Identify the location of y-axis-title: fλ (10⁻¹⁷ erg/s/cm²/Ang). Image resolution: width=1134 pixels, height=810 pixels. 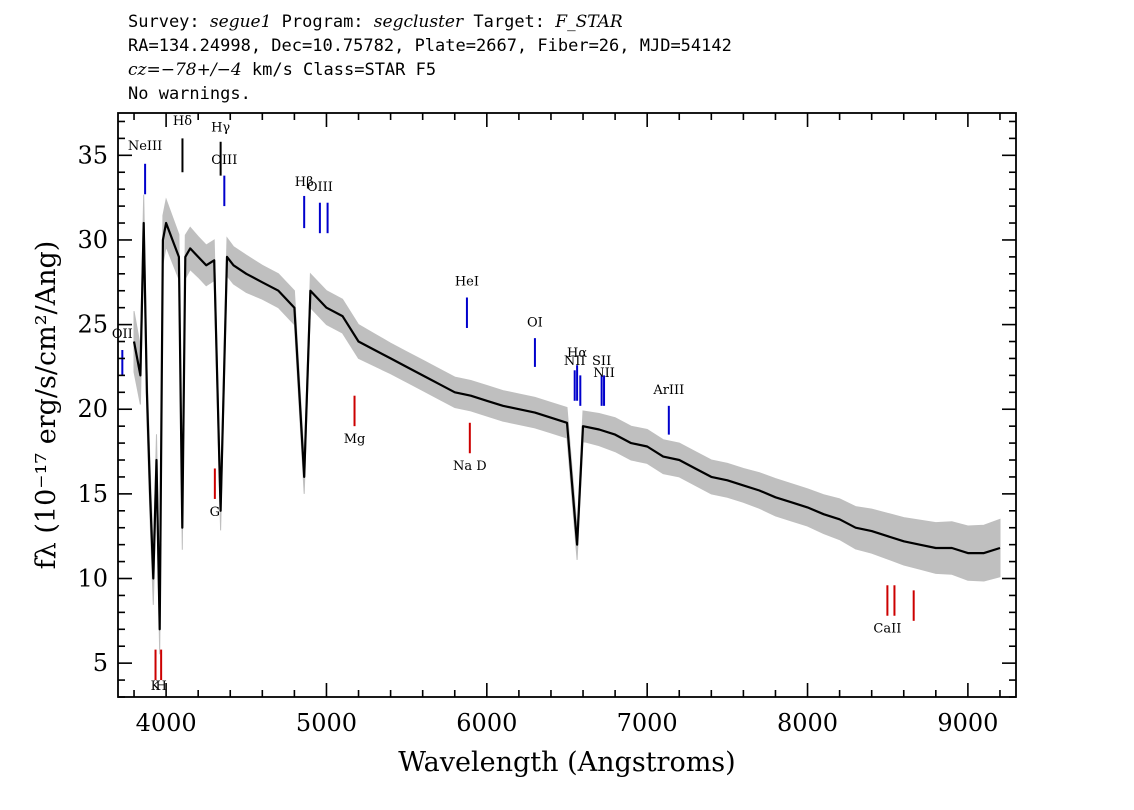
(46, 405).